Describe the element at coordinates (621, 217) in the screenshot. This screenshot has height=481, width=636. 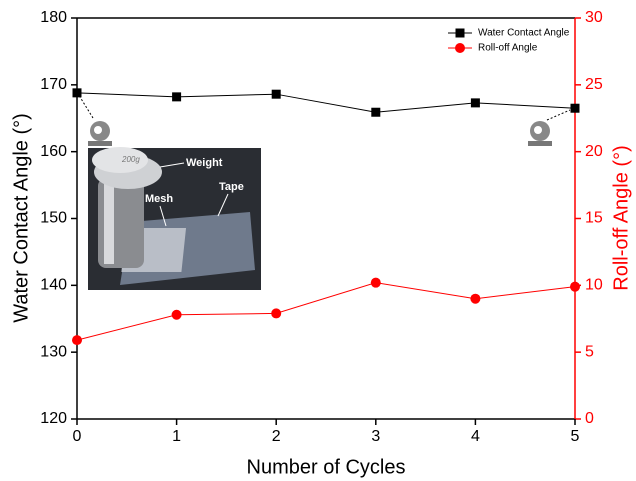
I see `y2-axis-label: Roll-off Angle (°)` at that location.